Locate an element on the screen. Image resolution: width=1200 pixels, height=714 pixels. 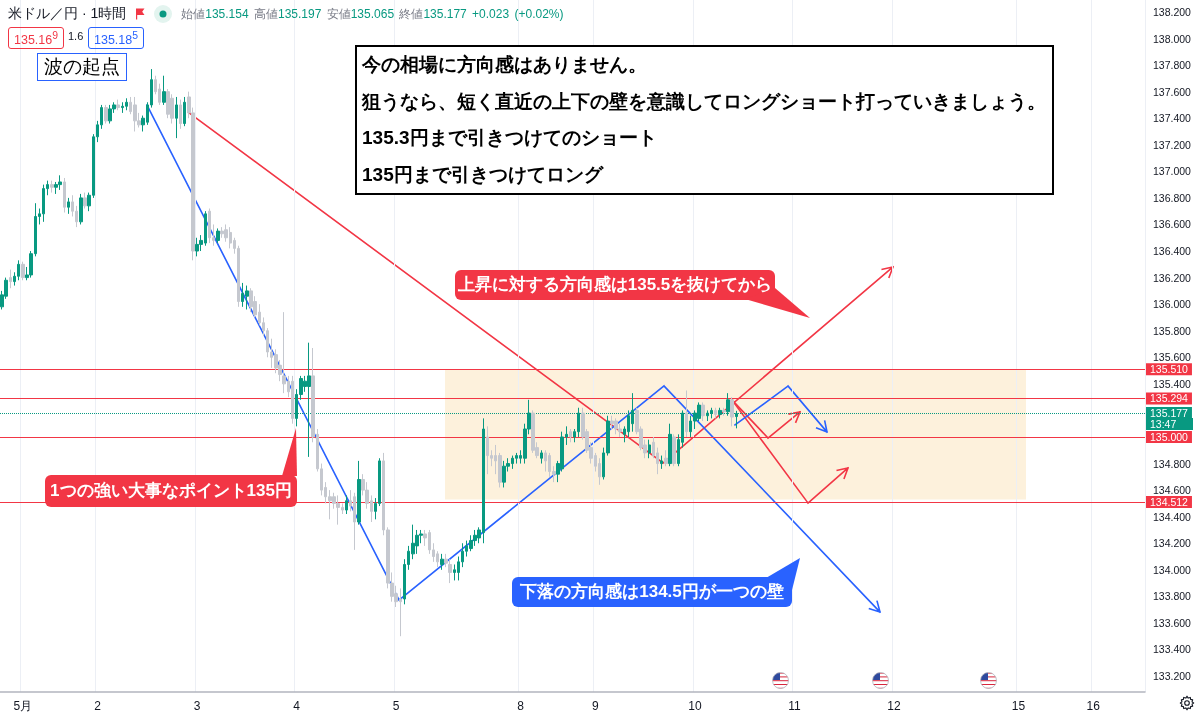
y-tick-label: 136.800 is located at coordinates (1172, 197).